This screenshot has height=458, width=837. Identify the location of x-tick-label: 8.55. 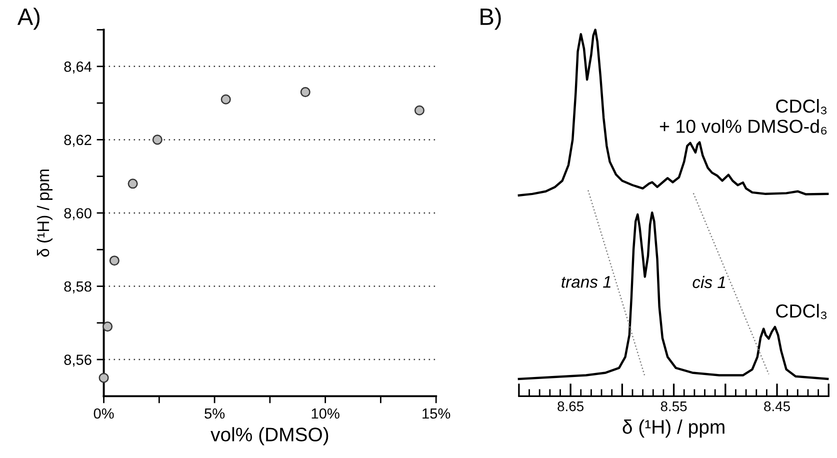
(673, 406).